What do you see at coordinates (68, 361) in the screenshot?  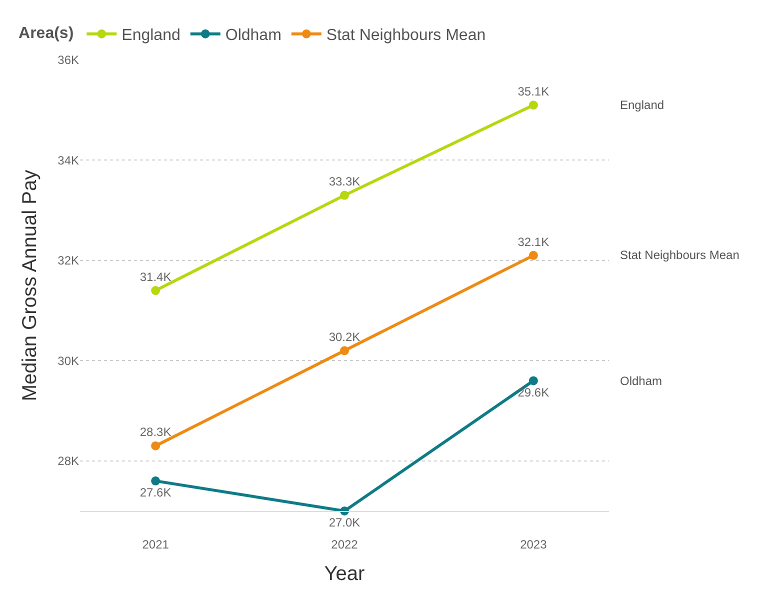 I see `y-tick-label: 30K` at bounding box center [68, 361].